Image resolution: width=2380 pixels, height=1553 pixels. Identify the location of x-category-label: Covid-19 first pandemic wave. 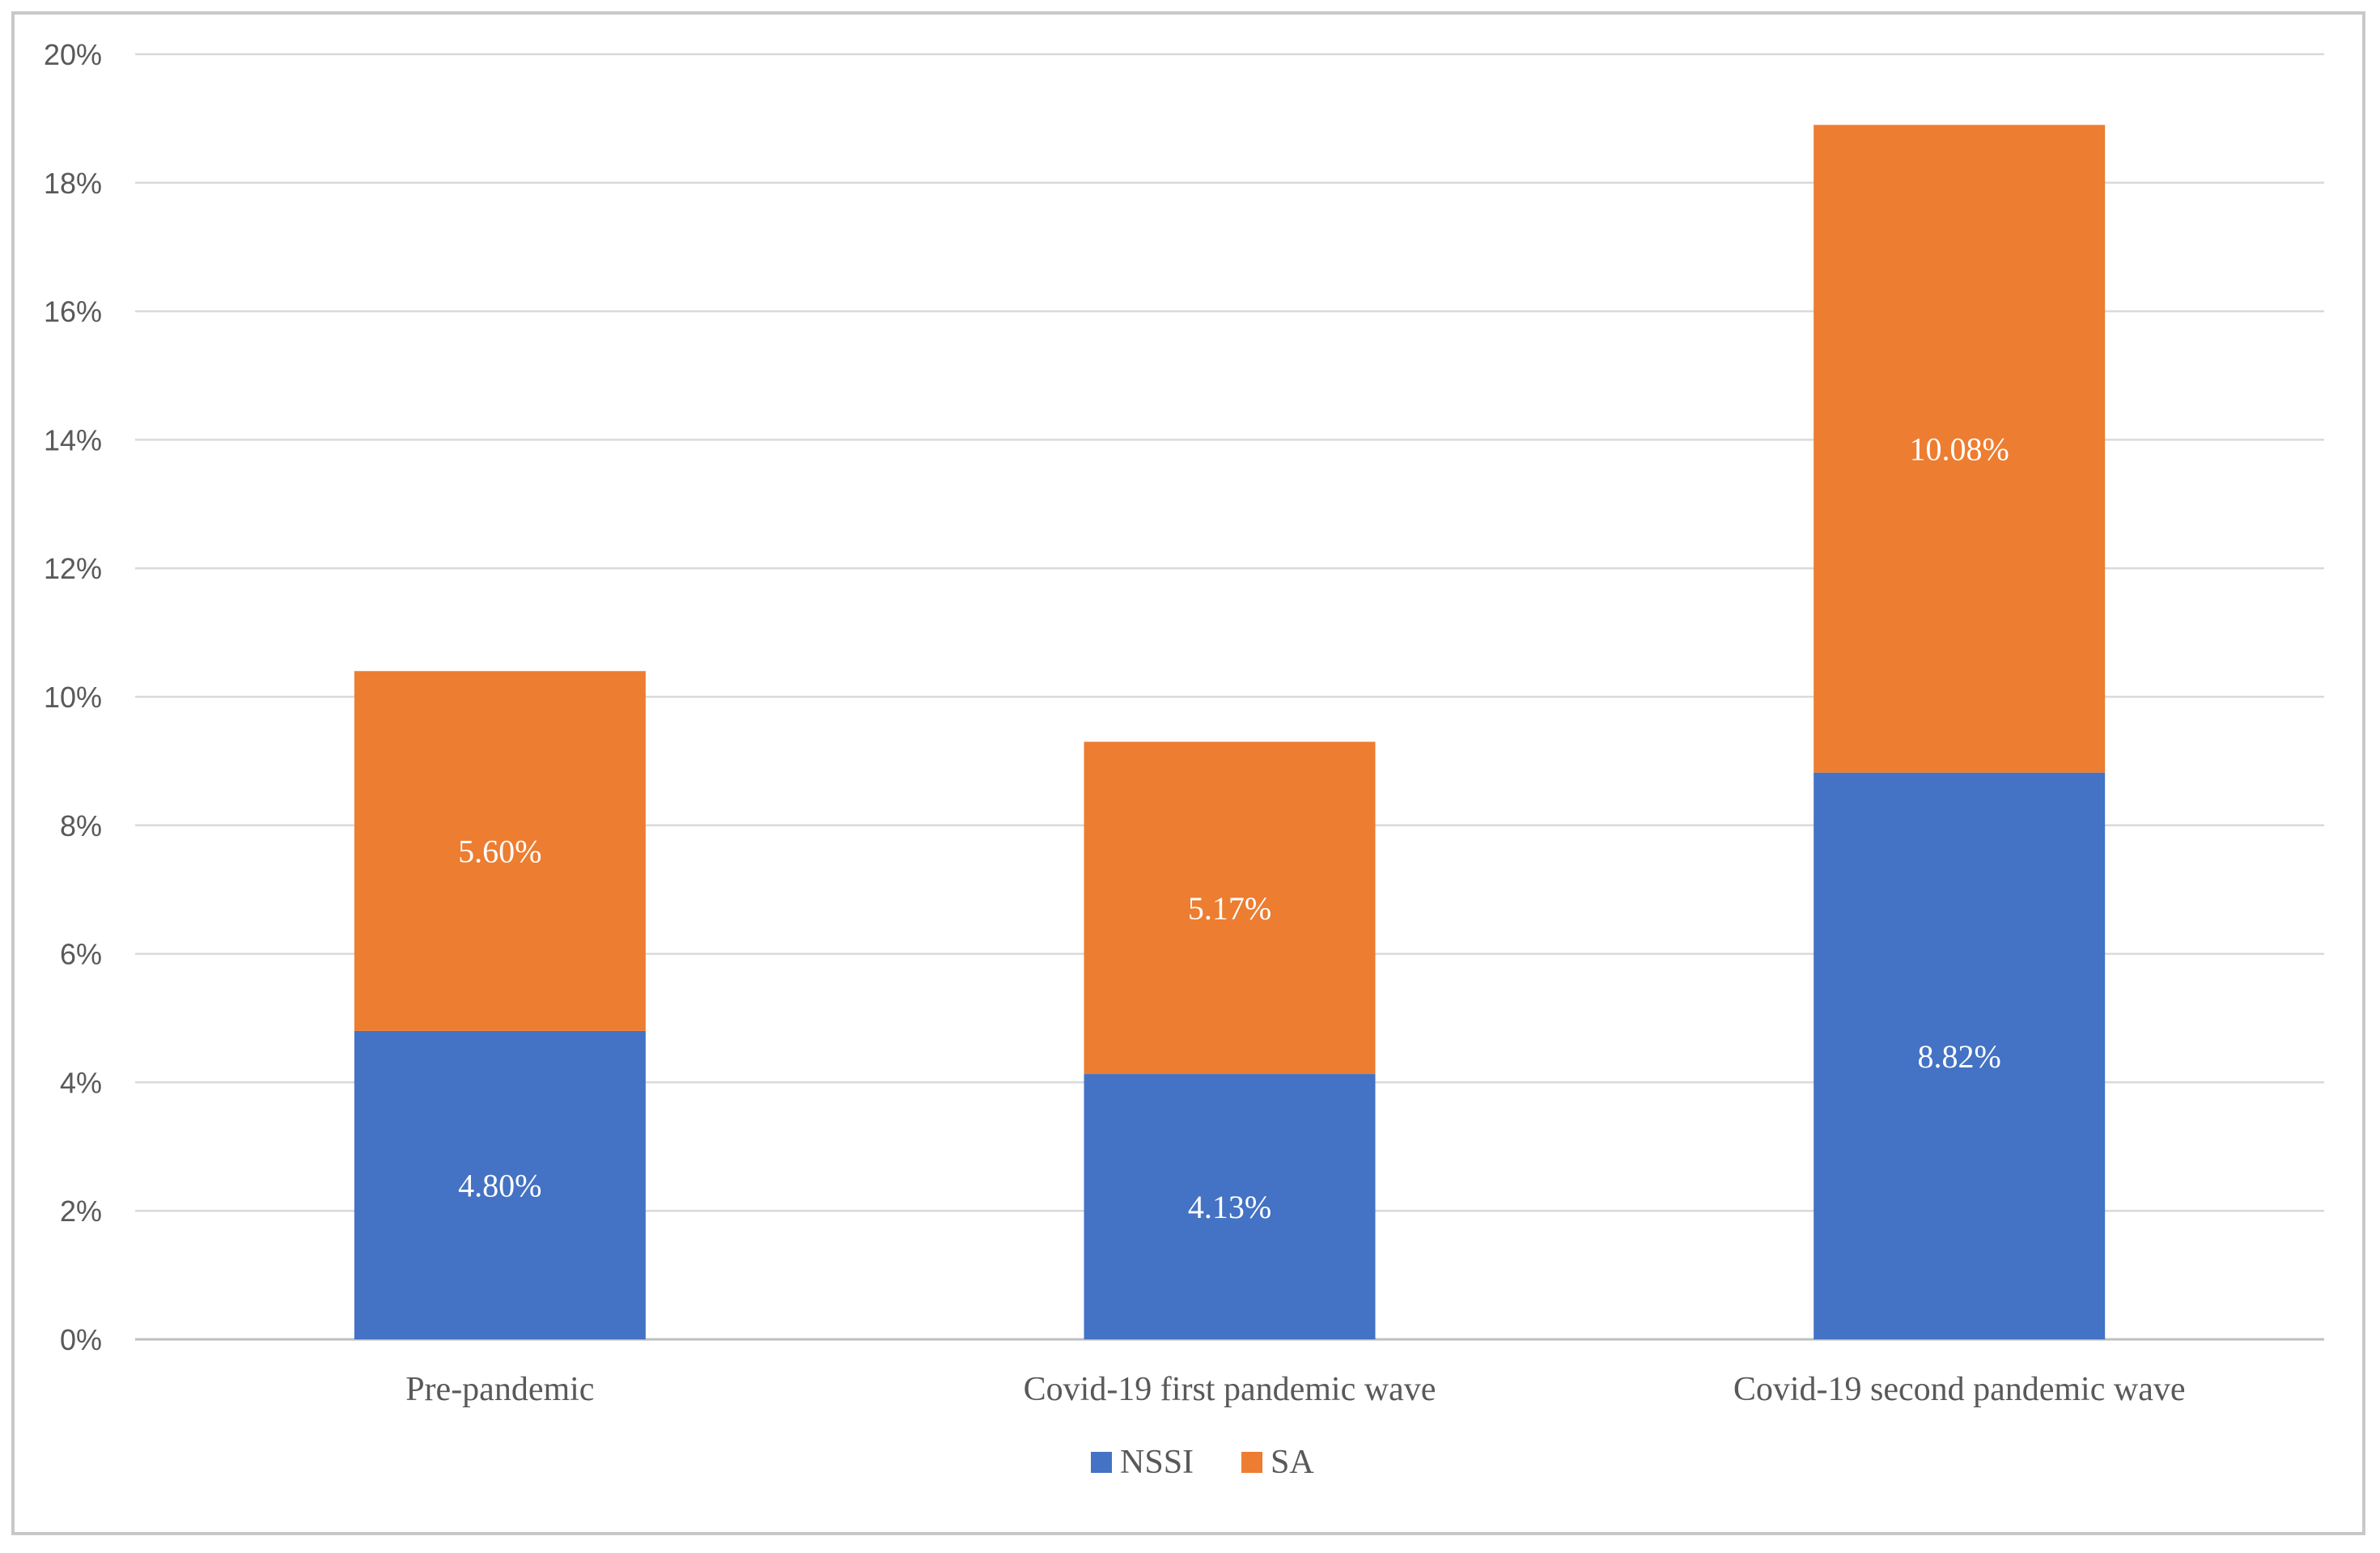
(1230, 1390).